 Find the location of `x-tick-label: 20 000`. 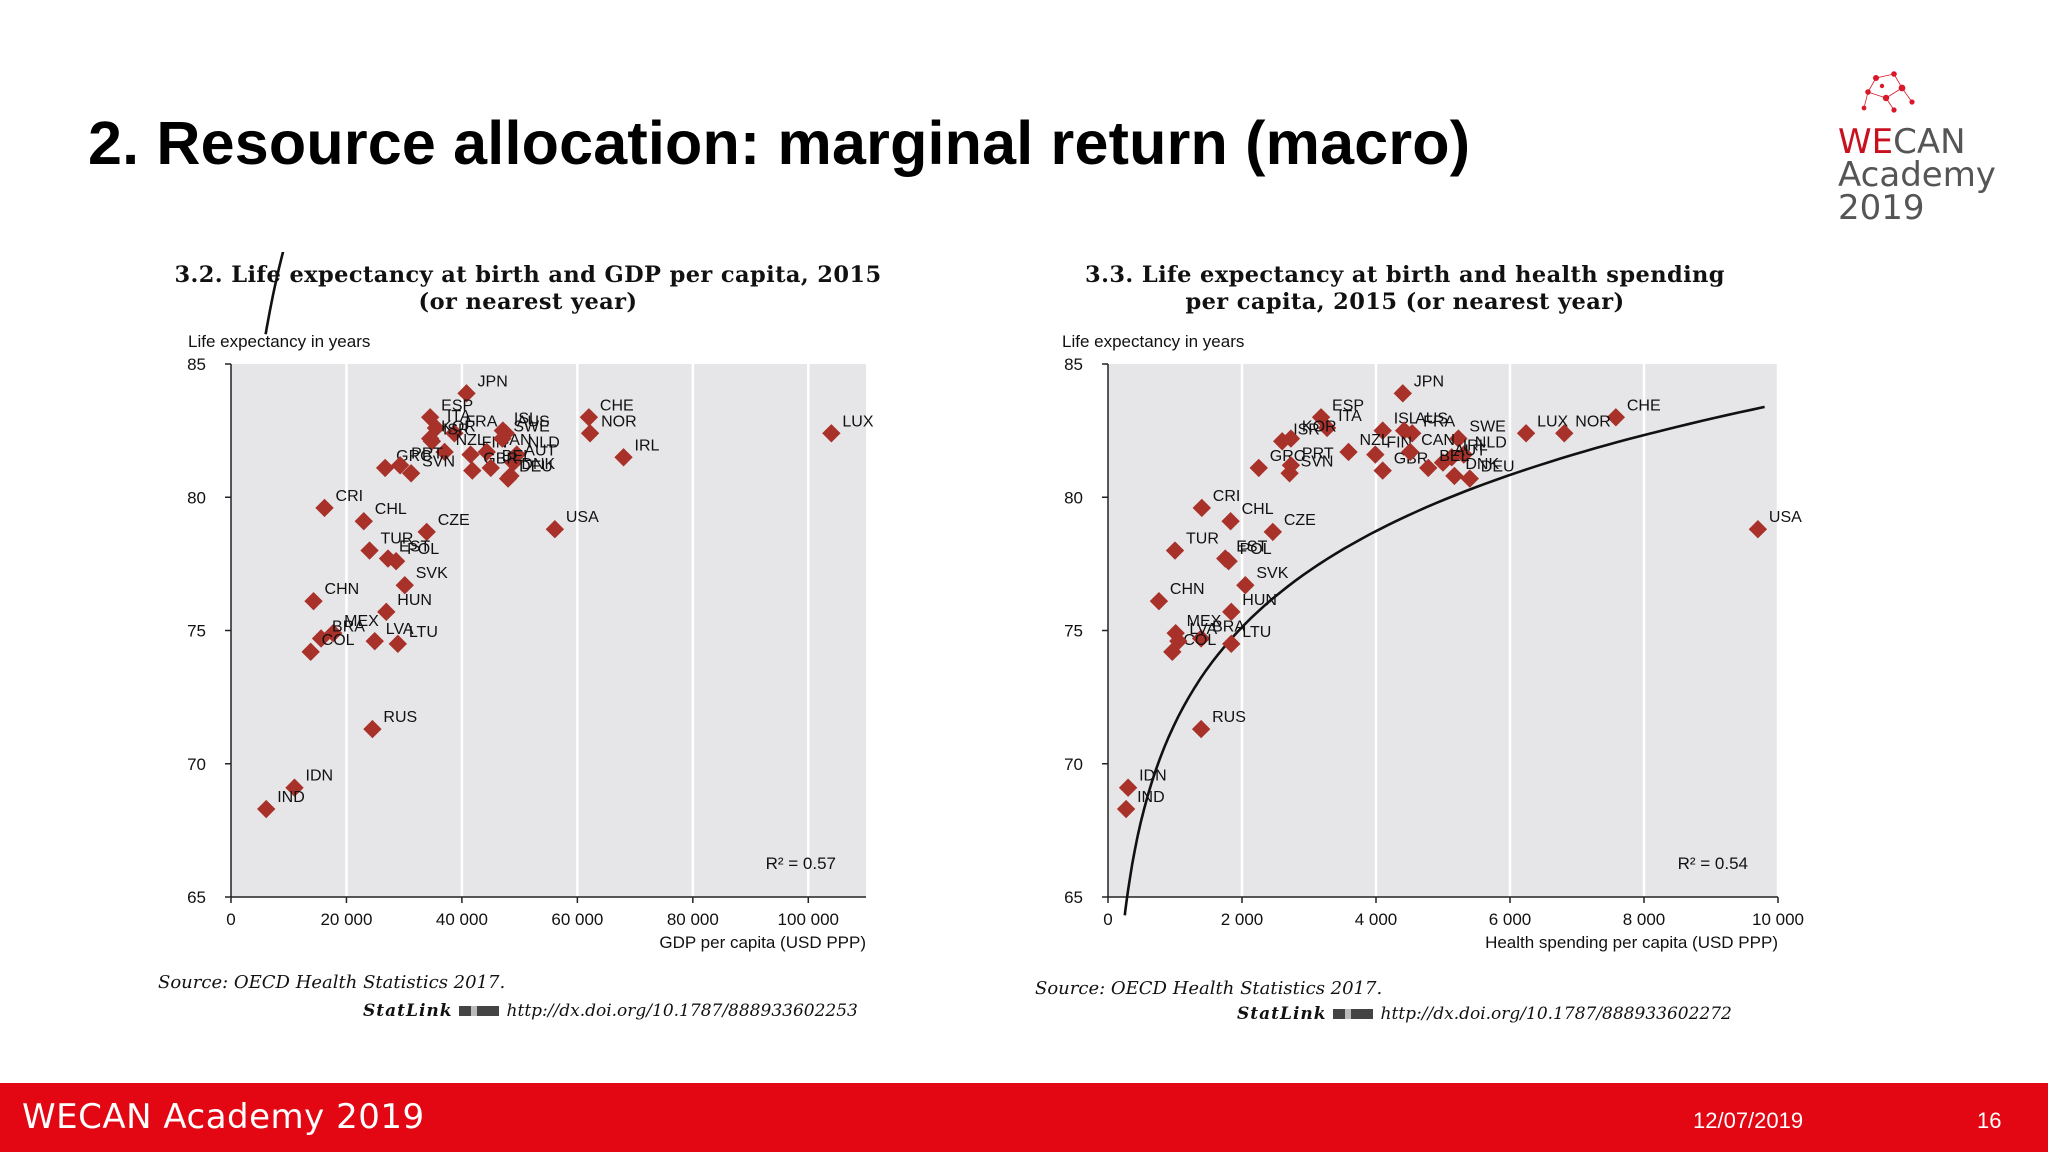

x-tick-label: 20 000 is located at coordinates (346, 919).